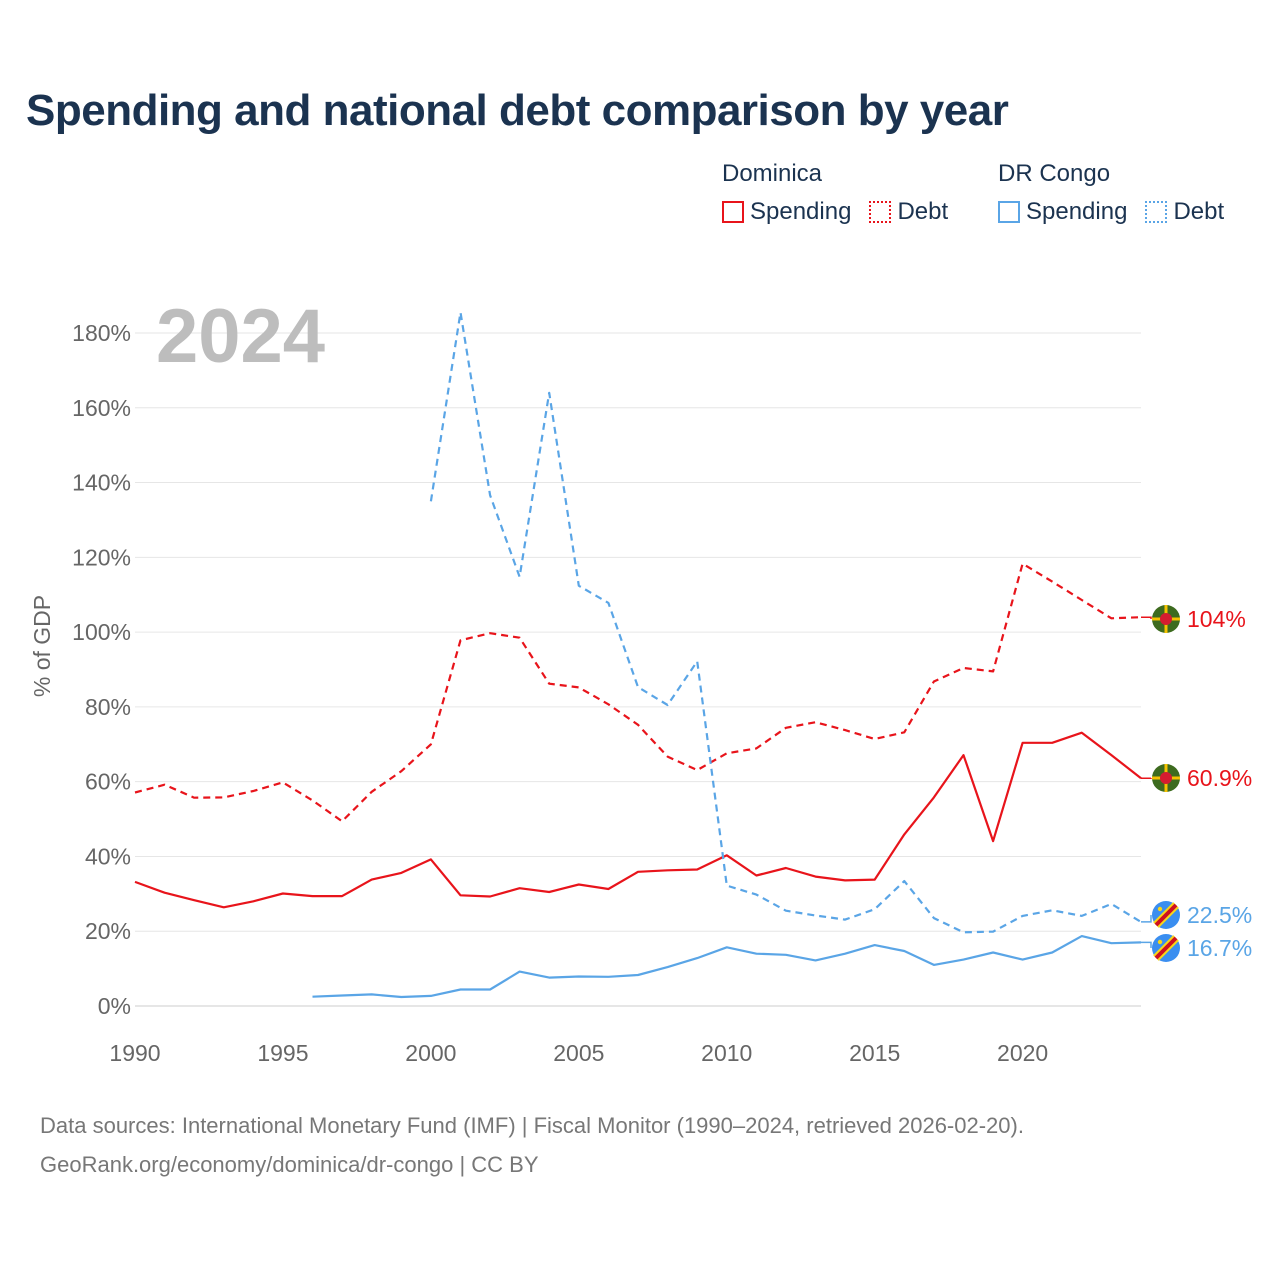  I want to click on legend-item-drcongo-spending: Spending, so click(1062, 212).